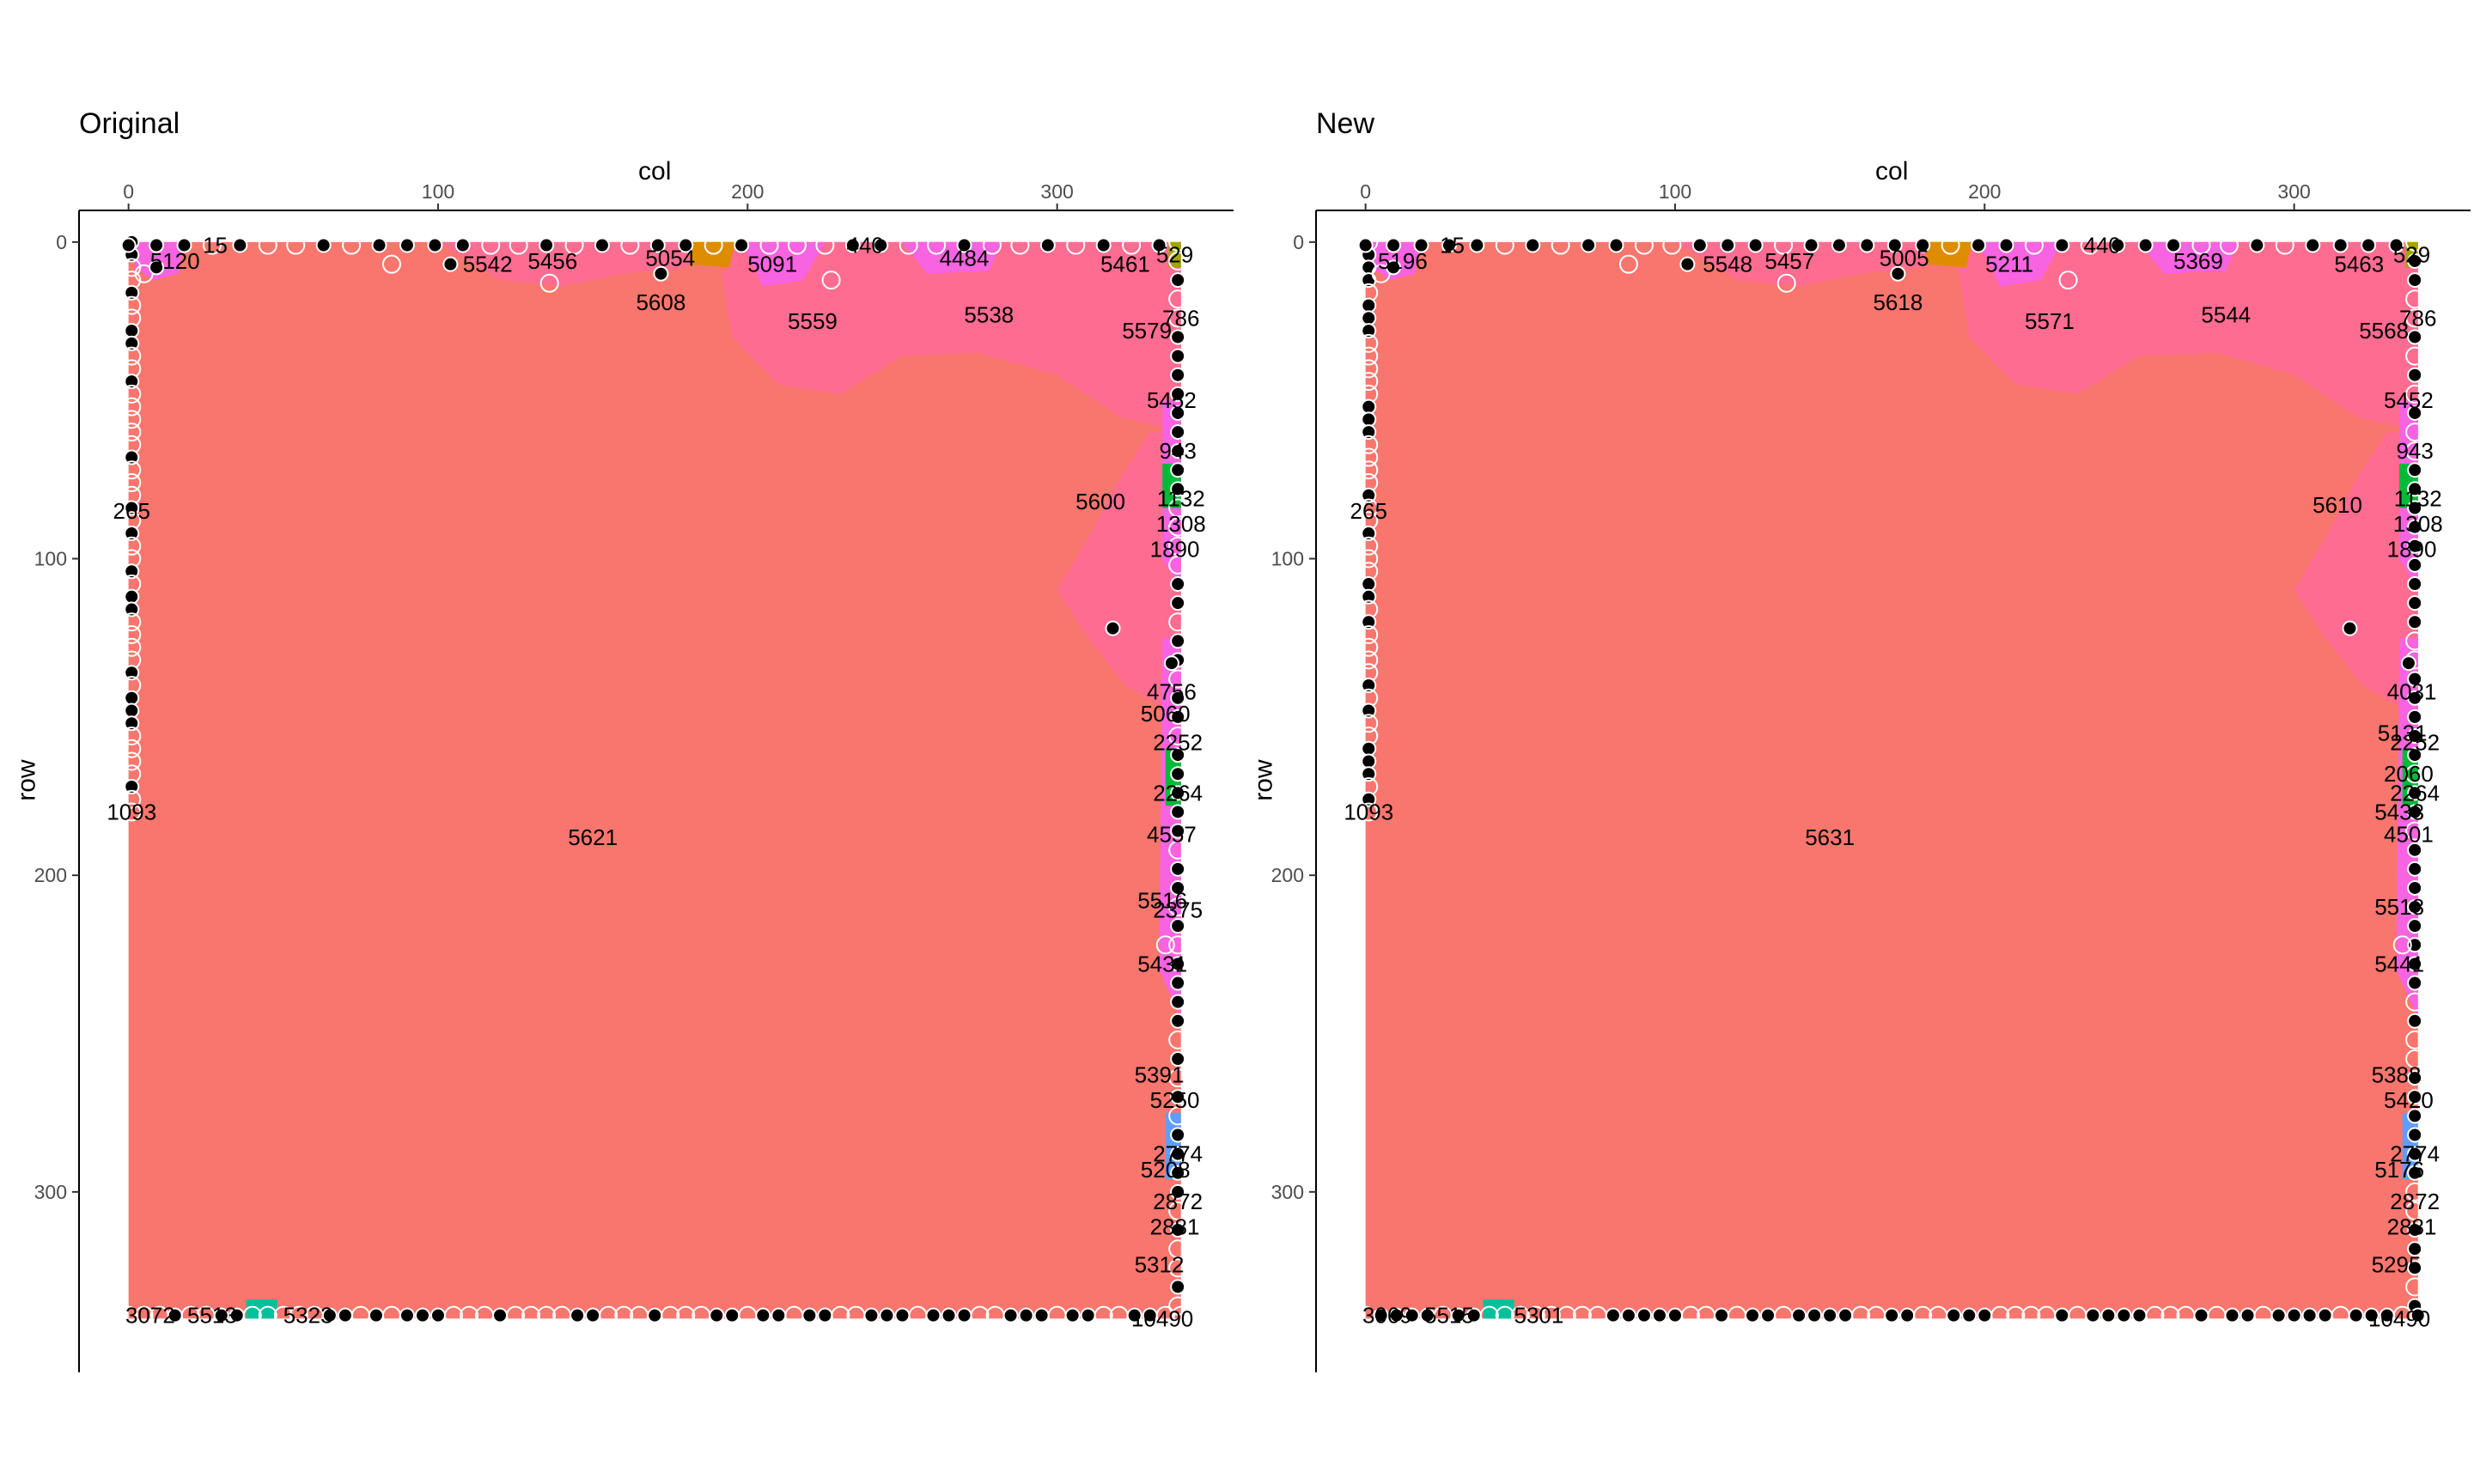 This screenshot has height=1484, width=2474. I want to click on region-label: 1890, so click(2412, 549).